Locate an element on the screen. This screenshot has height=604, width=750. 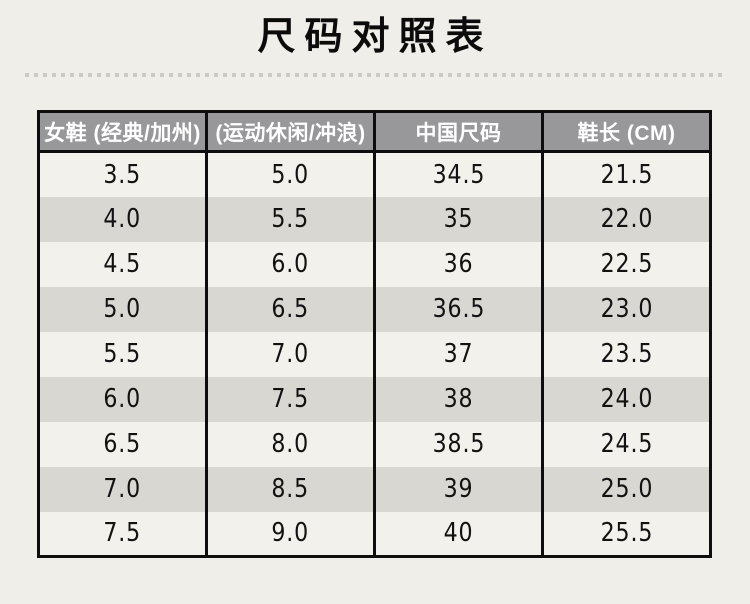
table-cell: 8.0 is located at coordinates (290, 444).